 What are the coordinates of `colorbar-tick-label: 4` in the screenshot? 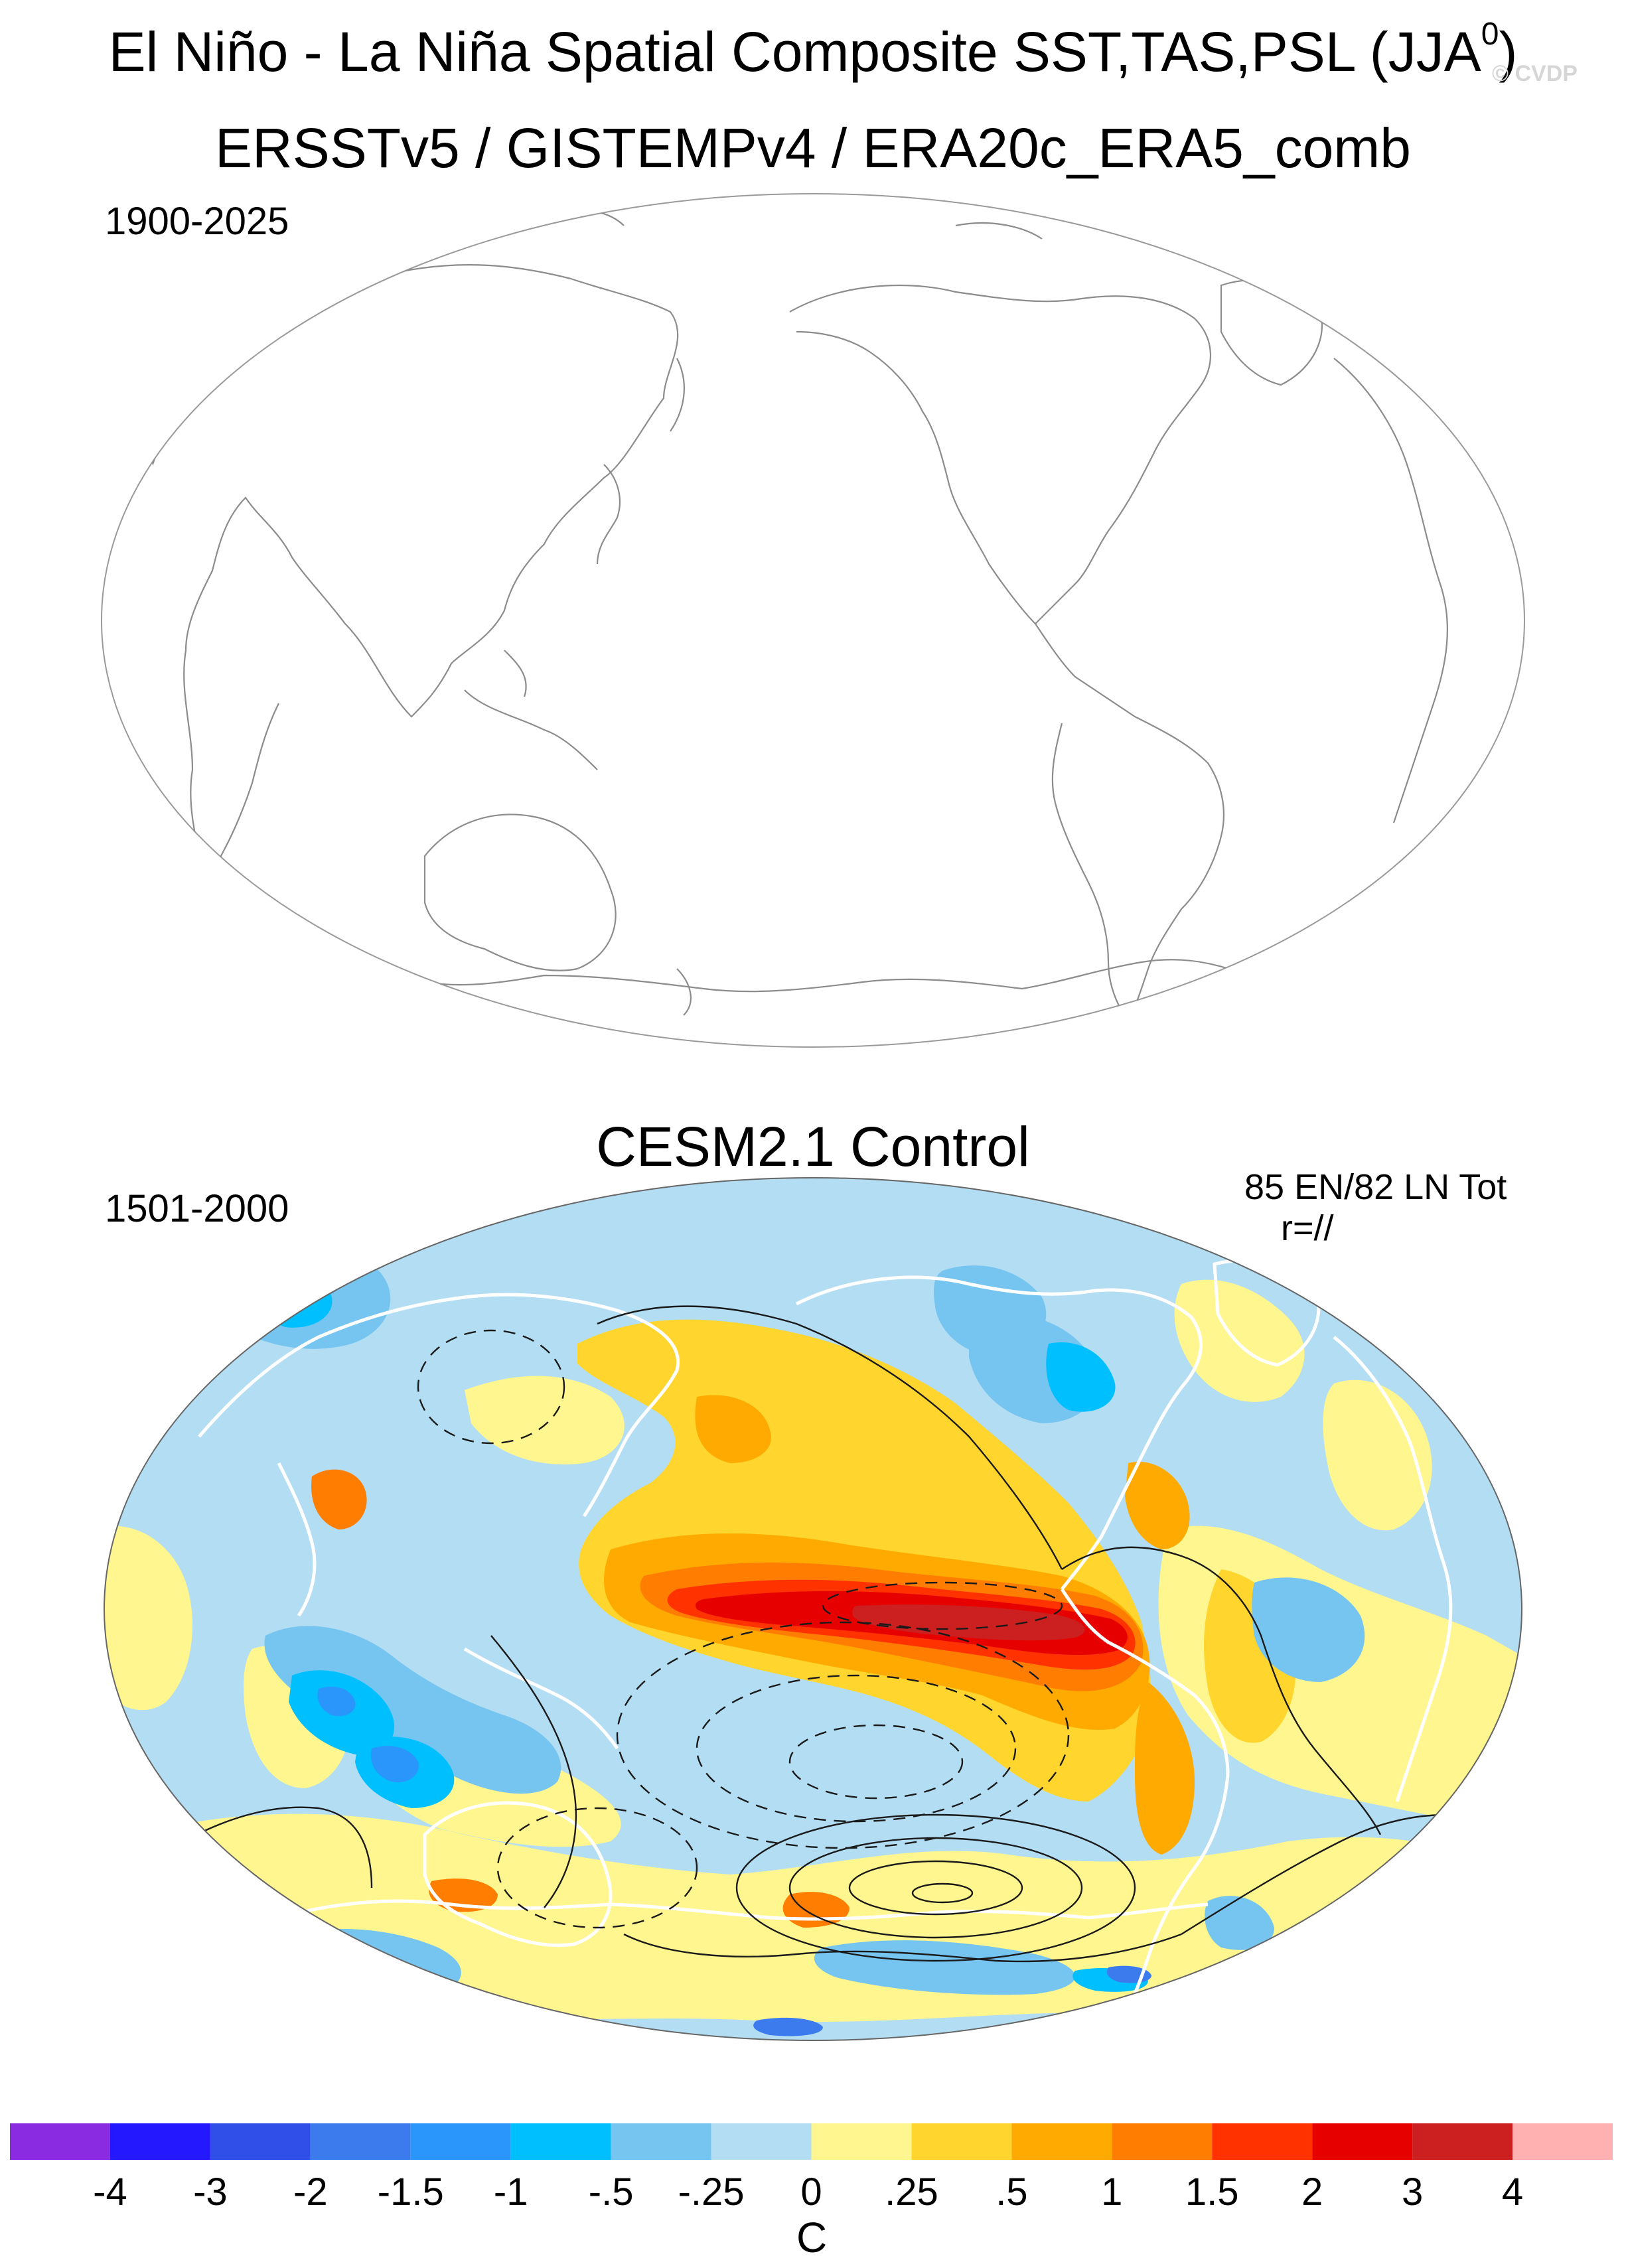 It's located at (1512, 2190).